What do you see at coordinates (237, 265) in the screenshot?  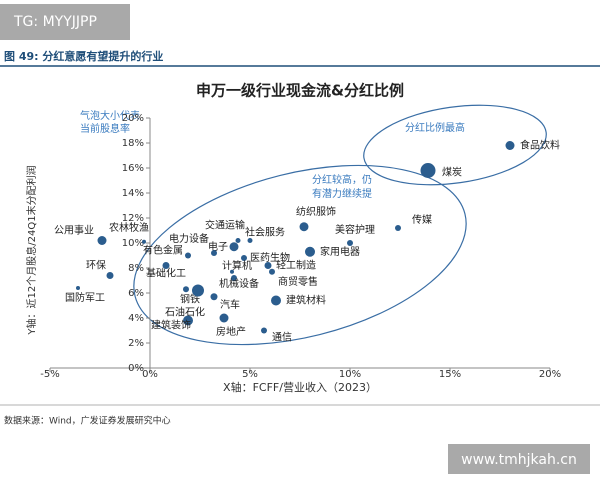 I see `point-label: 计算机` at bounding box center [237, 265].